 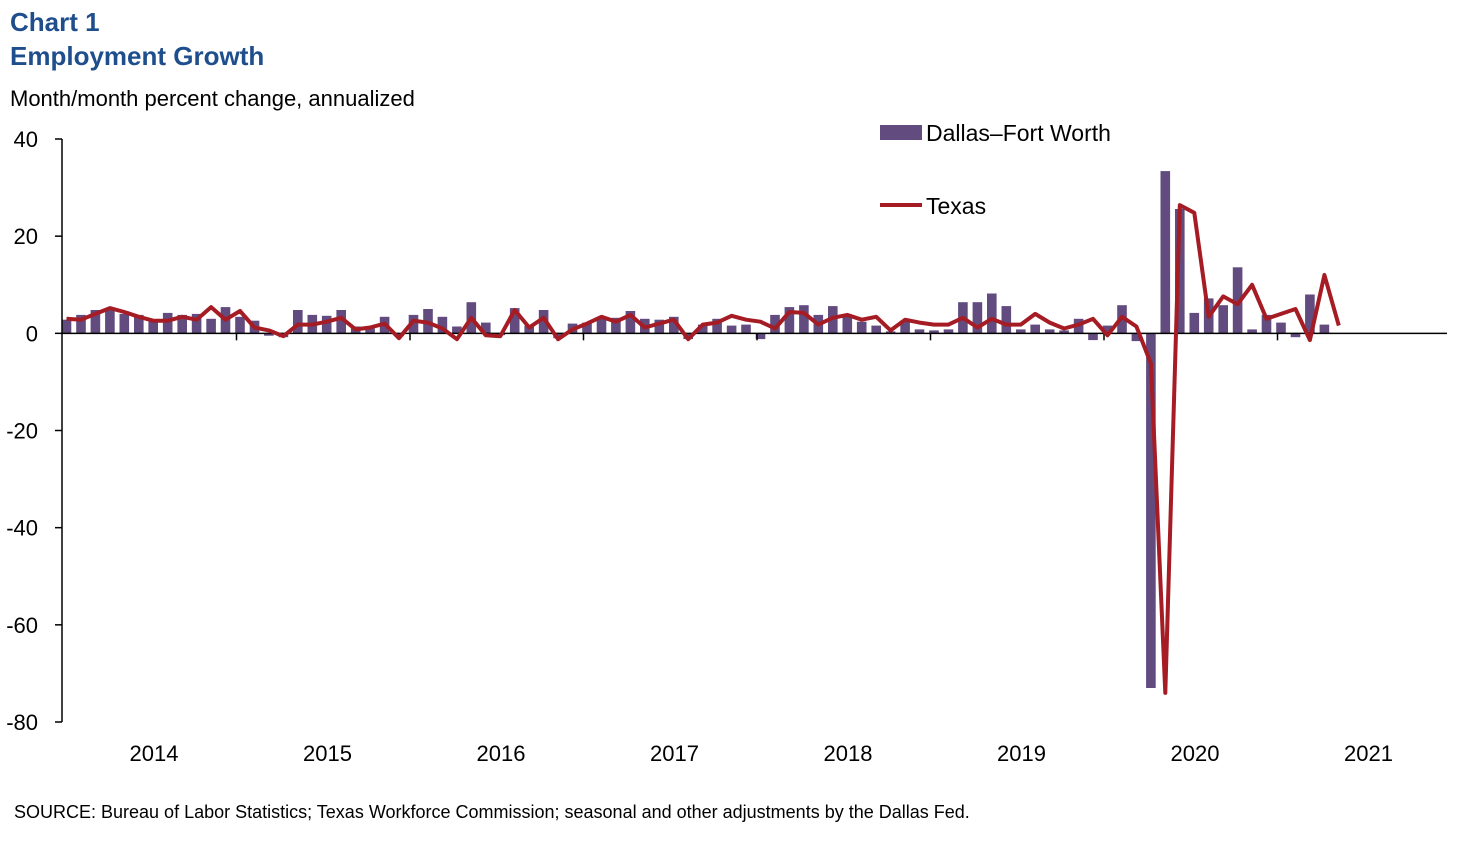 What do you see at coordinates (674, 753) in the screenshot?
I see `x-tick-label: 2017` at bounding box center [674, 753].